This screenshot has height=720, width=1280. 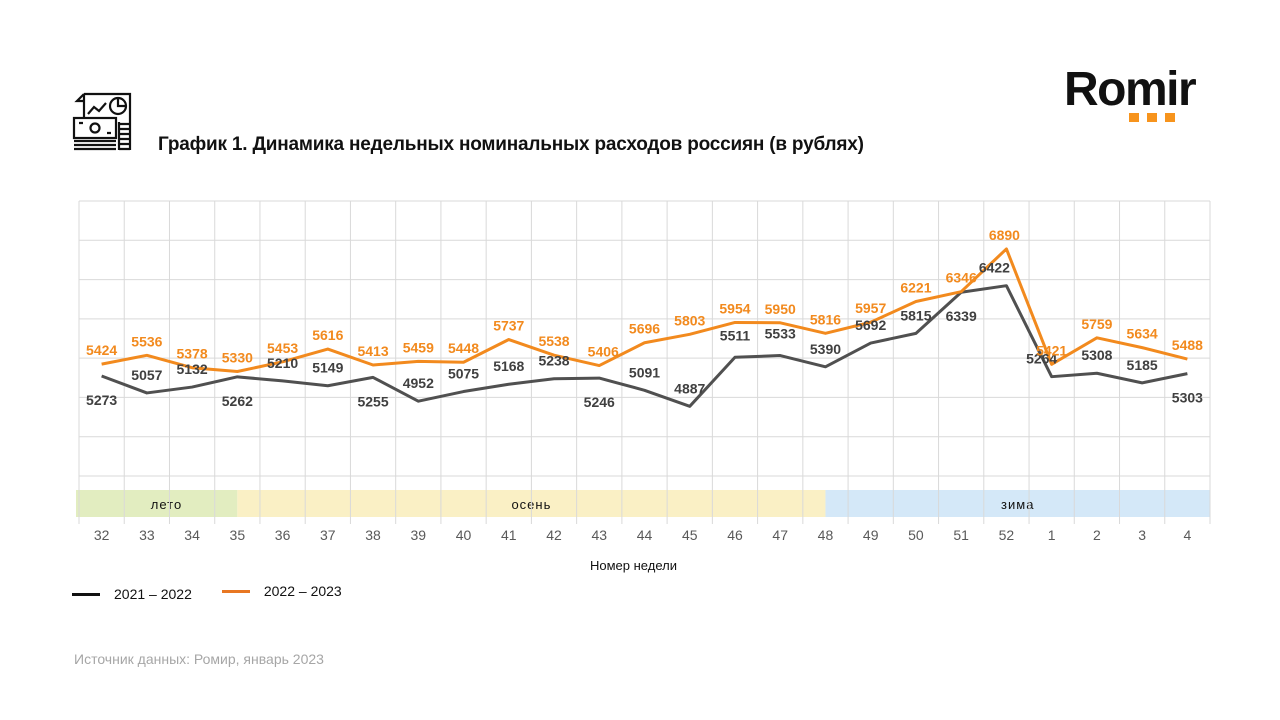 I want to click on data-label-2022: 5538, so click(x=553, y=341).